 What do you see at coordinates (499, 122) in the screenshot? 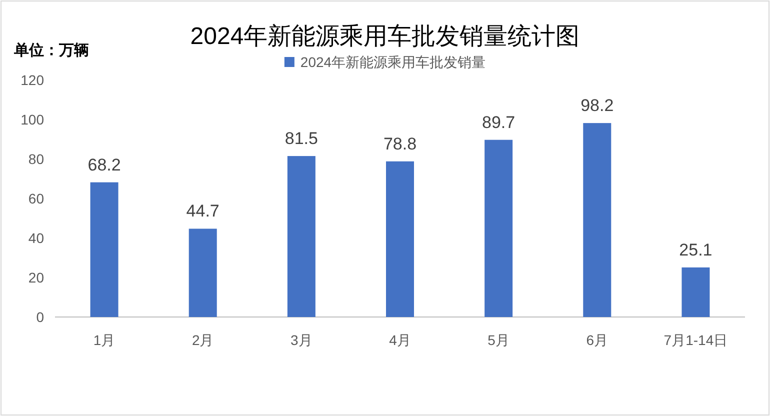
I see `data-label: 89.7` at bounding box center [499, 122].